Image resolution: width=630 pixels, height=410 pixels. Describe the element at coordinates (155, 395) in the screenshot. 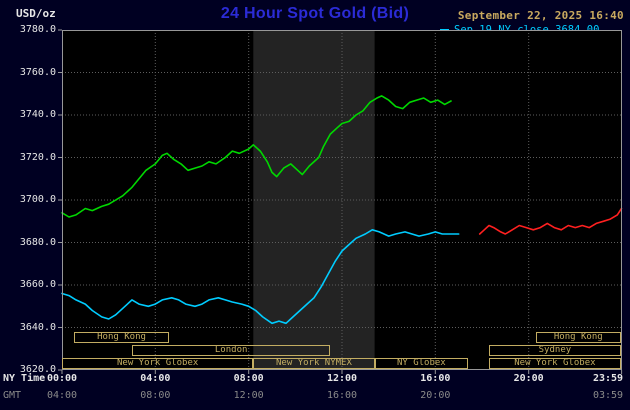

I see `x-tick-label-gmt: 08:00` at that location.